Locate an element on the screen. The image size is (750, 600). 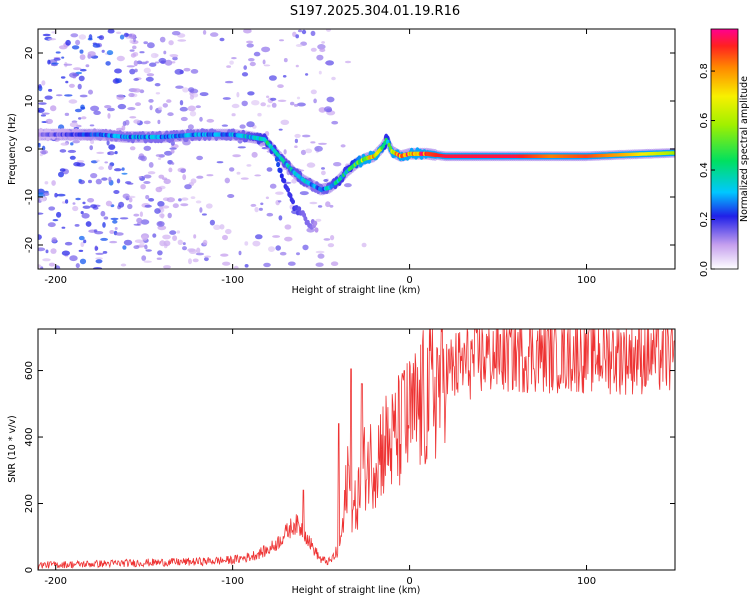
ridge-core is located at coordinates (390, 148).